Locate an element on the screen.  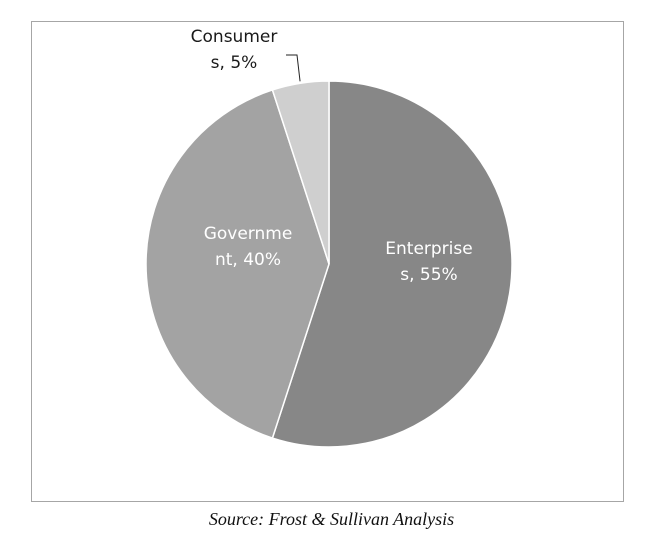
pie-label-governme: Governme nt, 40% is located at coordinates (248, 247).